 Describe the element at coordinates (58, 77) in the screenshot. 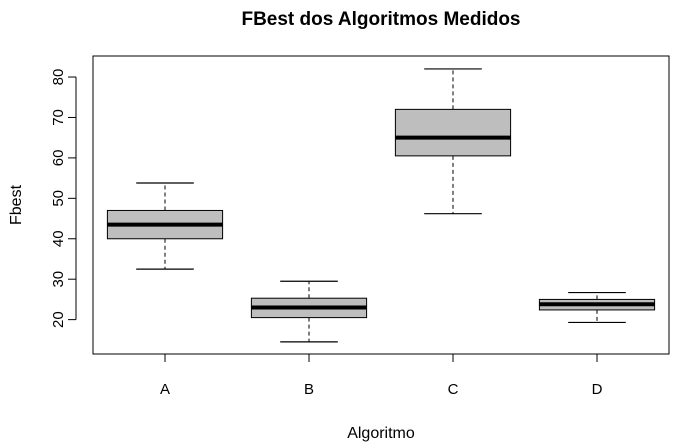

I see `y-tick-label: 80` at that location.